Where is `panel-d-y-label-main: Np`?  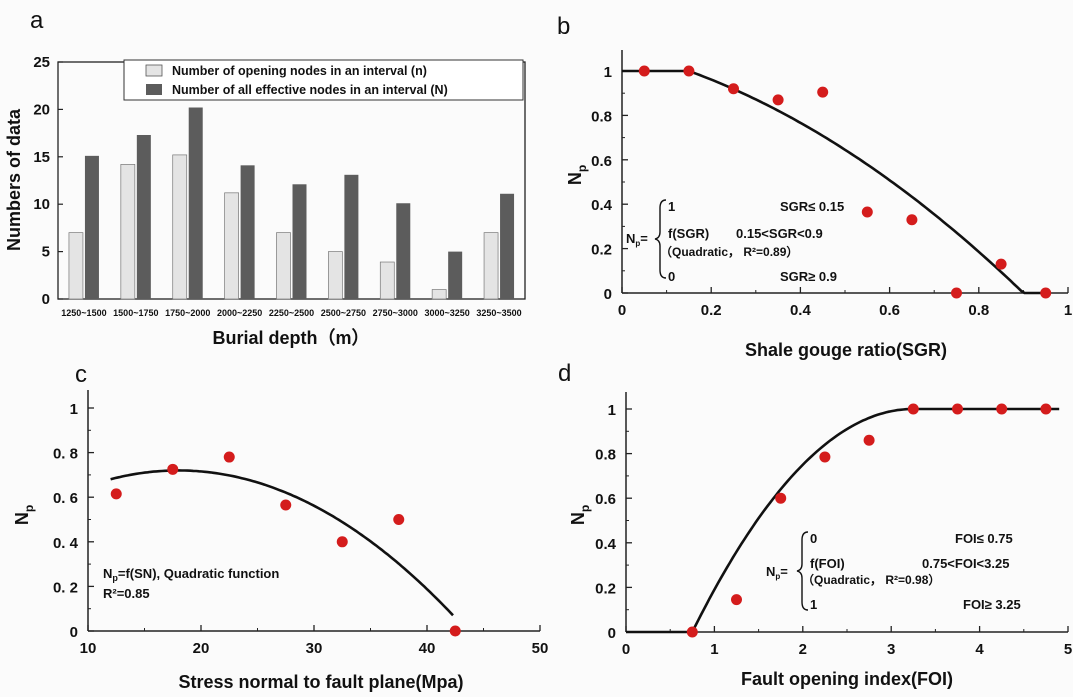 panel-d-y-label-main: Np is located at coordinates (580, 515).